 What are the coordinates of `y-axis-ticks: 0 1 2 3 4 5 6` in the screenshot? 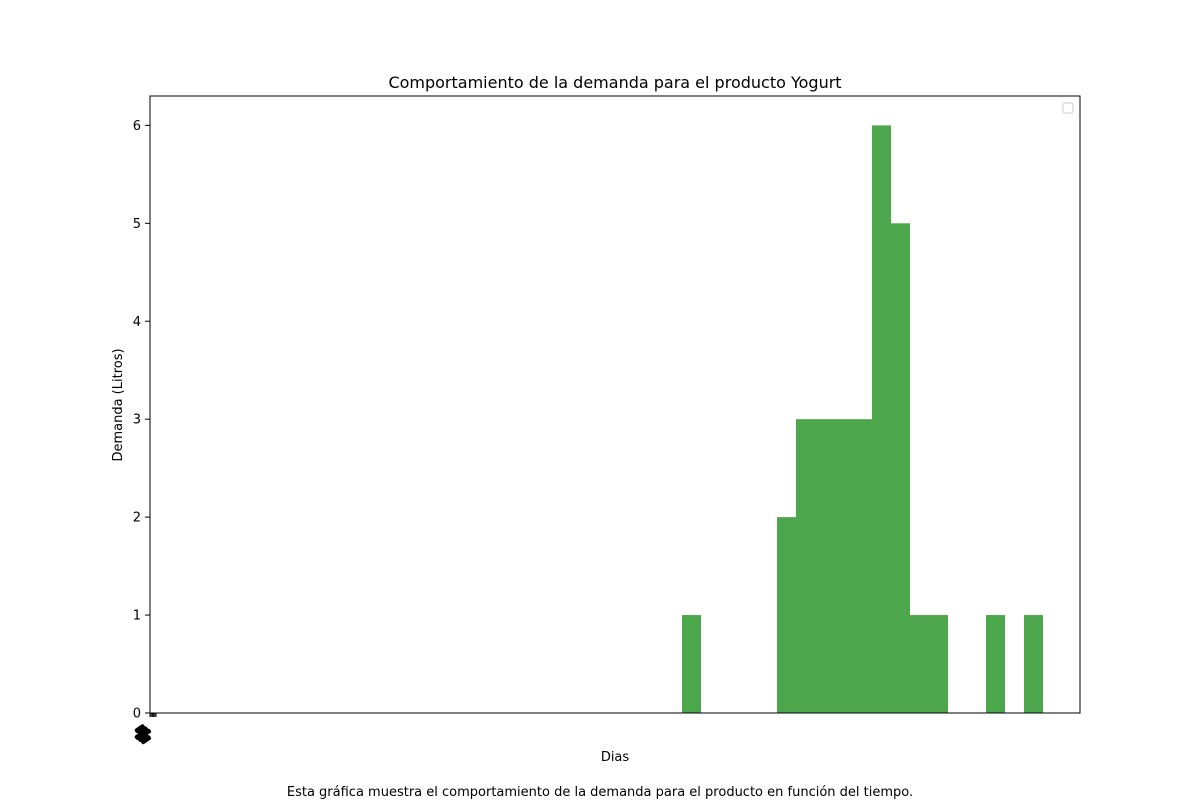 It's located at (141, 420).